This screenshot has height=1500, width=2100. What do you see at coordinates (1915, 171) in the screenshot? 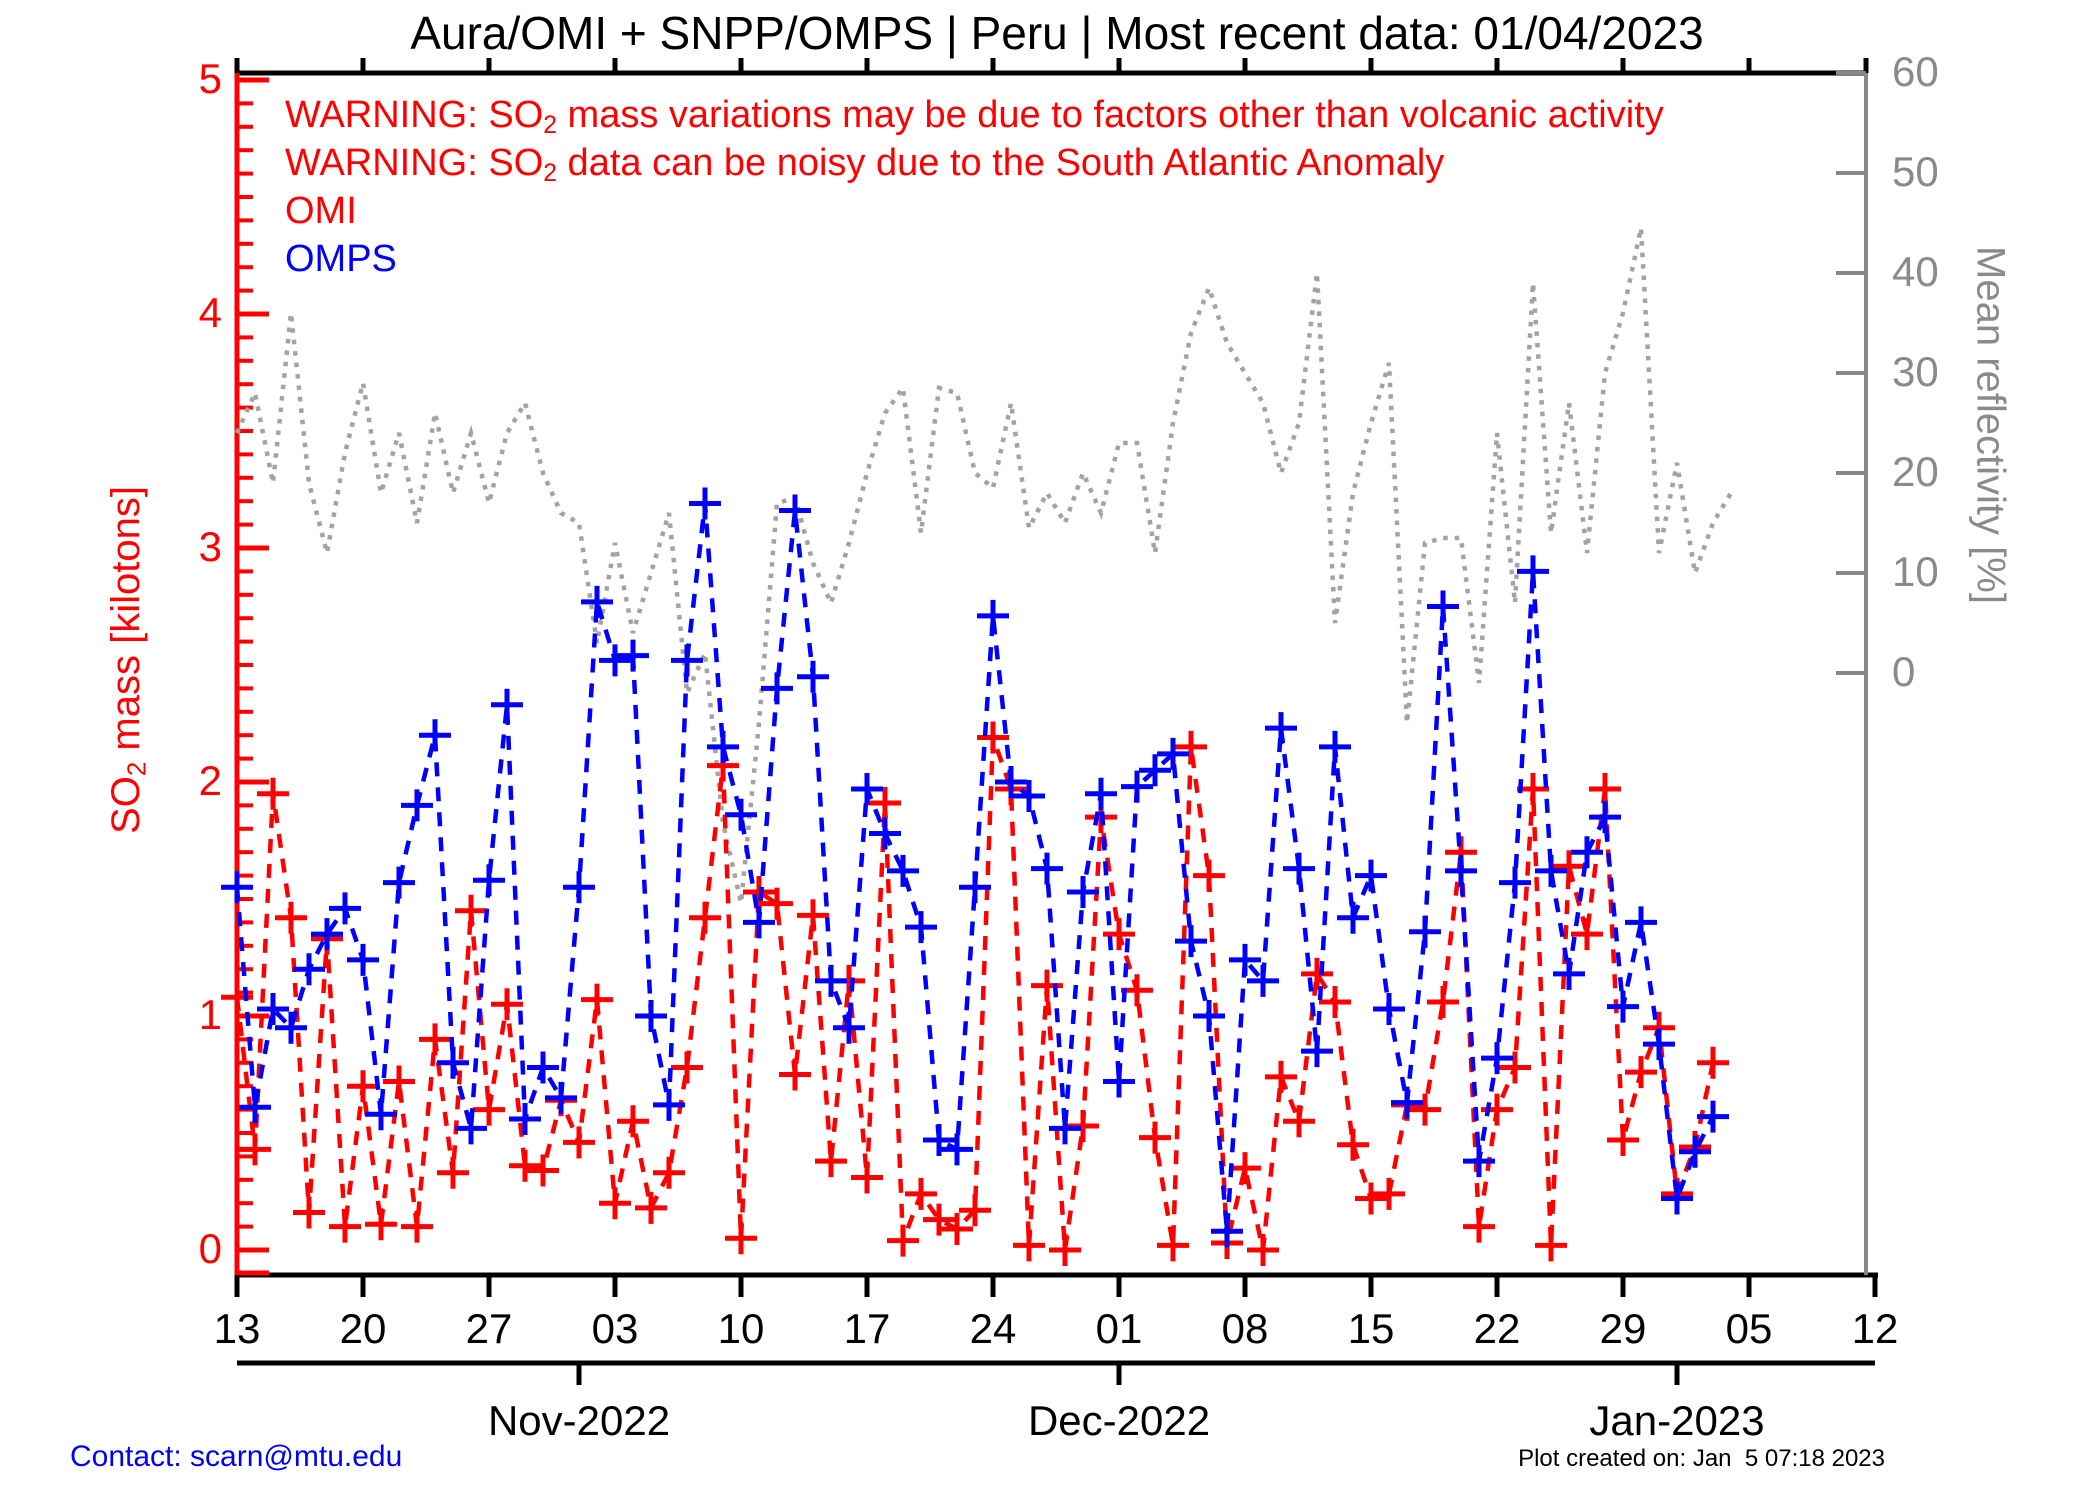
I see `y-right-tick-label: 50` at bounding box center [1915, 171].